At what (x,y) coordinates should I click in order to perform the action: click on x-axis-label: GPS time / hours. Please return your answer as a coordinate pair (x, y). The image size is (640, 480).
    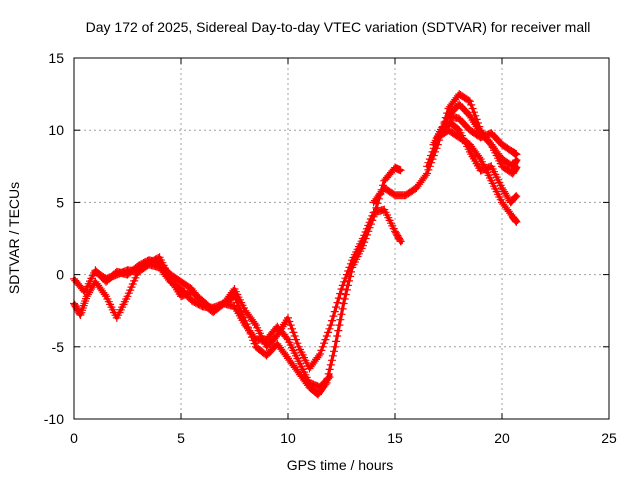
    Looking at the image, I should click on (340, 465).